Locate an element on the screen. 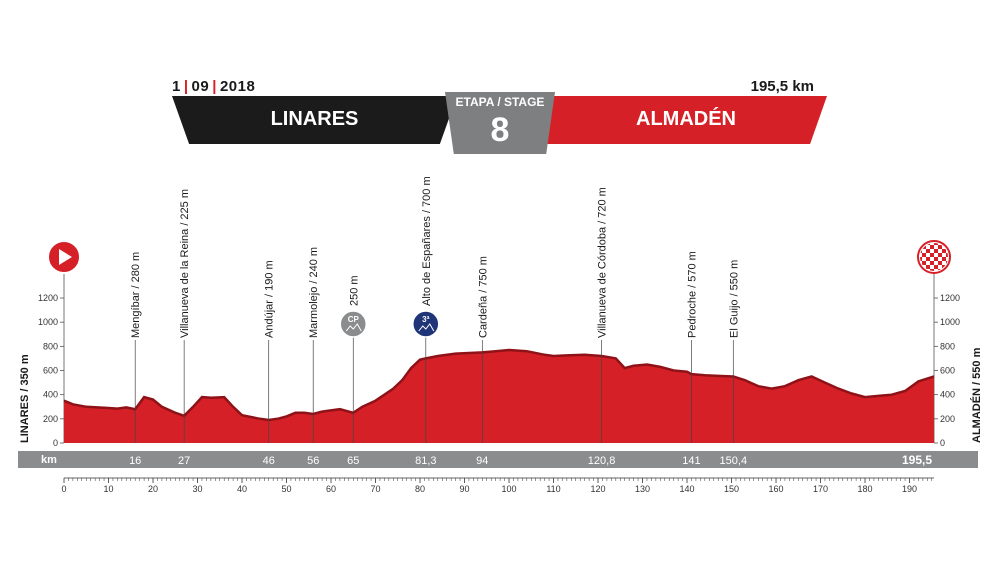  km-marker: 46 is located at coordinates (269, 461).